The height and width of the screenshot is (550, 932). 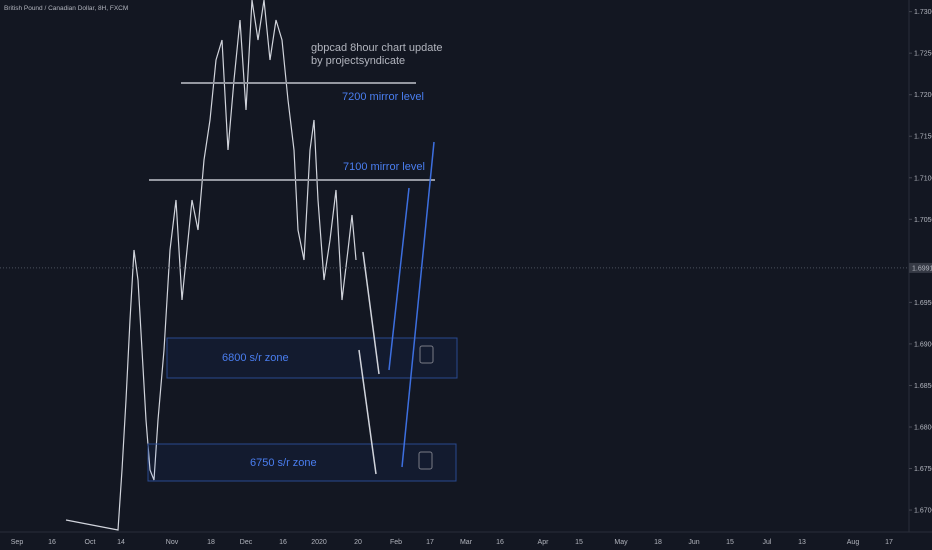 What do you see at coordinates (923, 386) in the screenshot?
I see `price-tick-label: 1.68500` at bounding box center [923, 386].